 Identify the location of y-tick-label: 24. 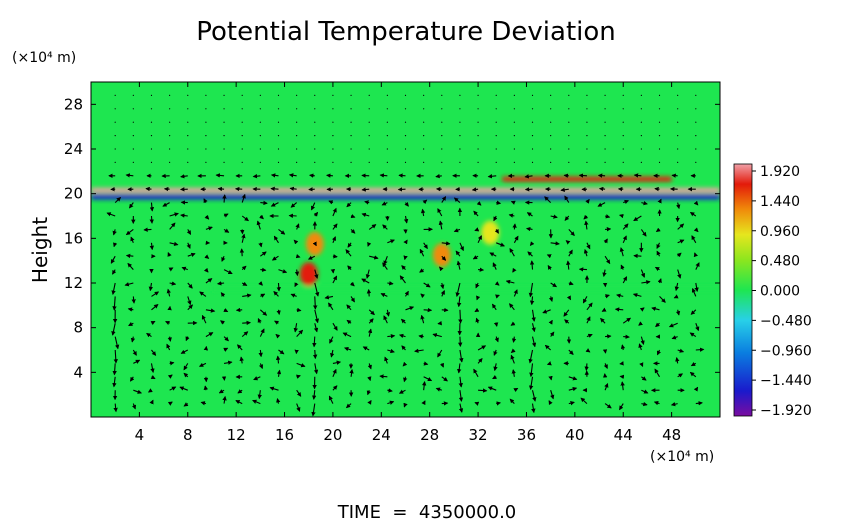
(73, 149).